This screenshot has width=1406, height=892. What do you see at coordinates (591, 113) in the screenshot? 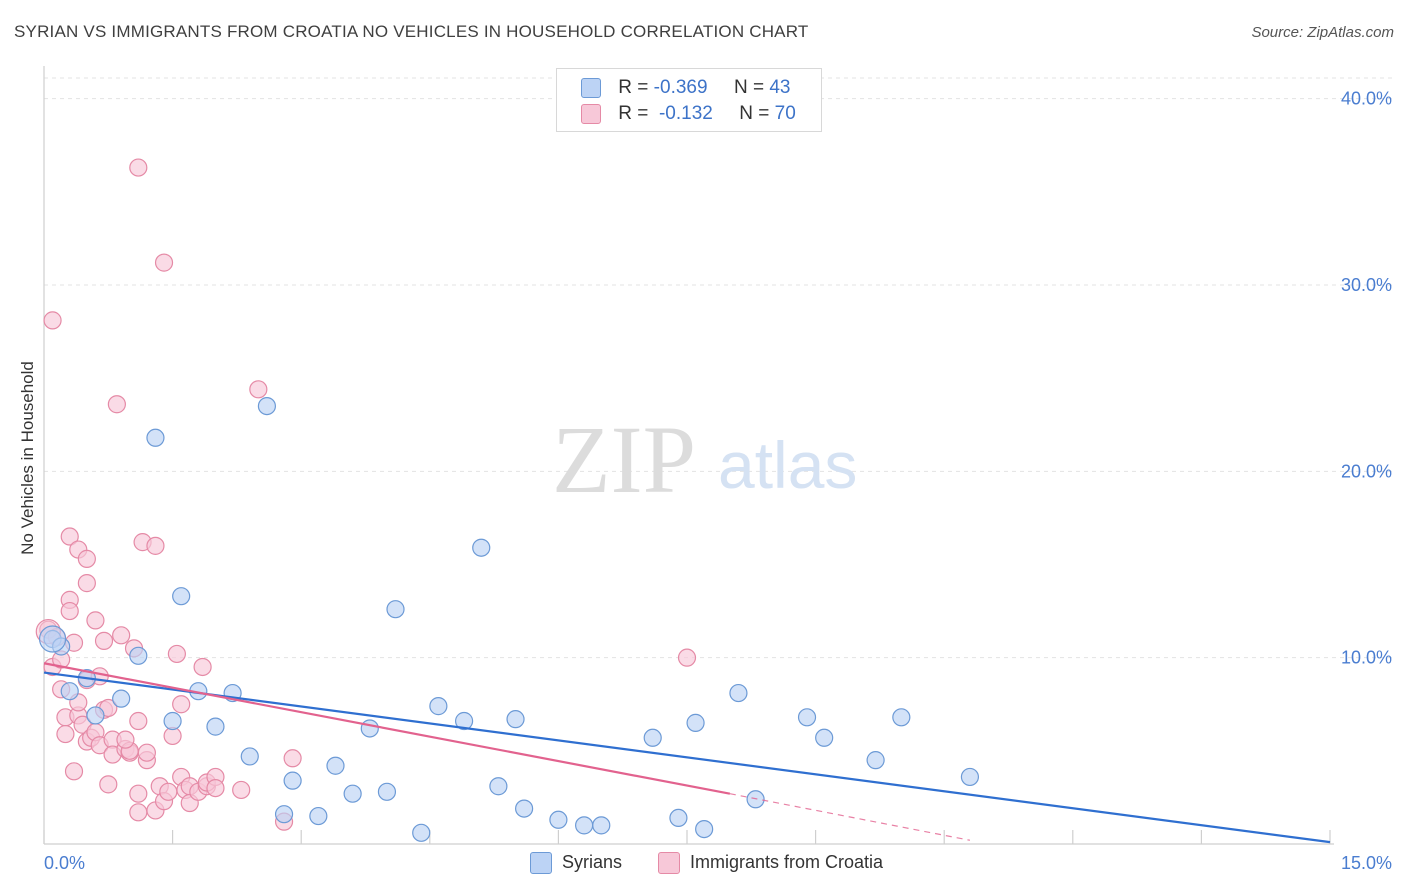
I see `croatia-swatch` at bounding box center [591, 113].